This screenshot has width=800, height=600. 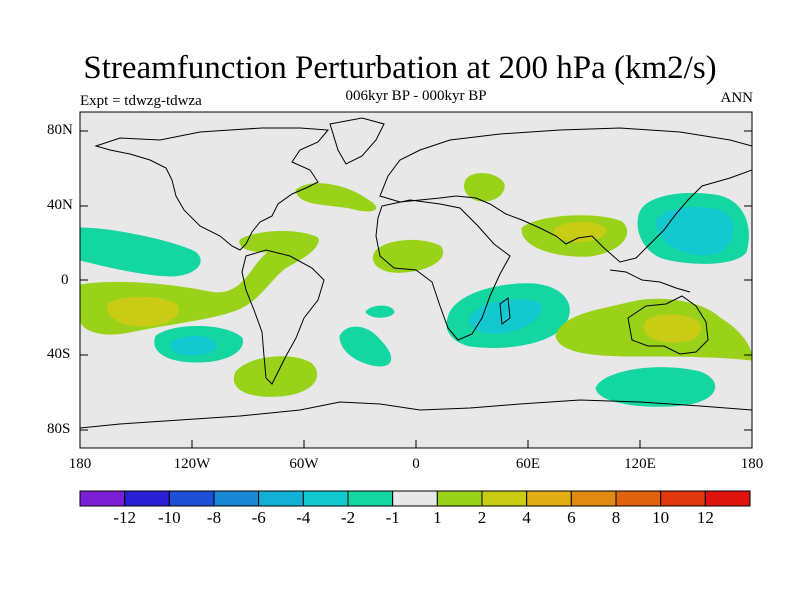 What do you see at coordinates (59, 354) in the screenshot?
I see `lat-label-40s: 40S` at bounding box center [59, 354].